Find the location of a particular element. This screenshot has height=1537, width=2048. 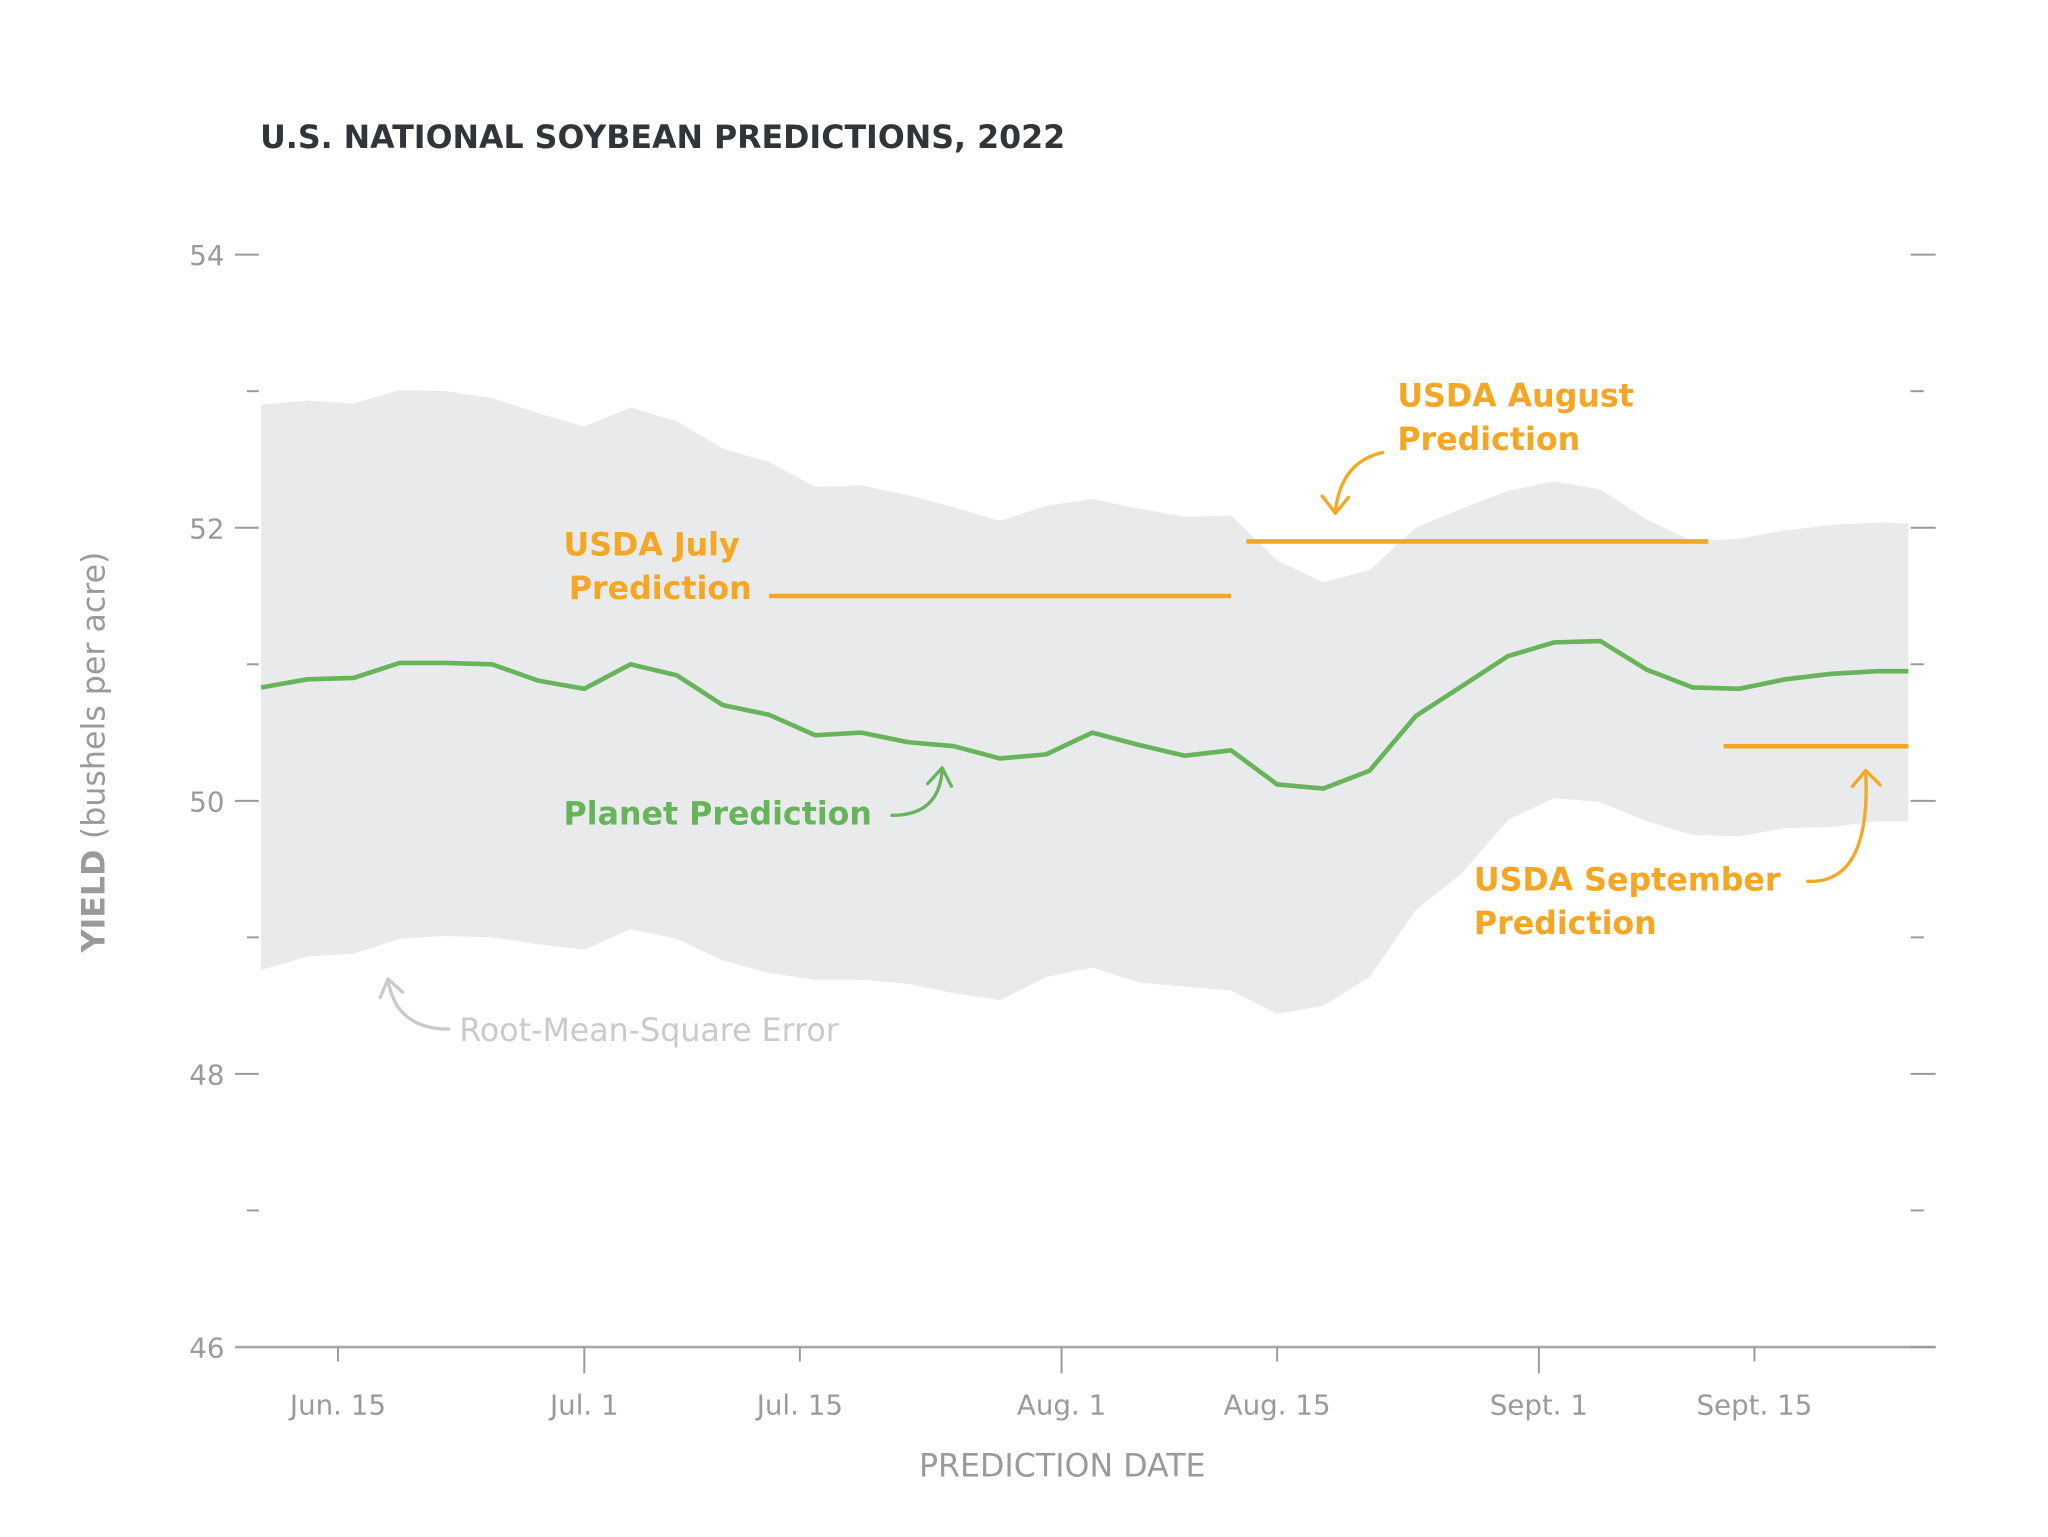

chart-title: U.S. NATIONAL SOYBEAN PREDICTIONS, 2022 is located at coordinates (662, 138).